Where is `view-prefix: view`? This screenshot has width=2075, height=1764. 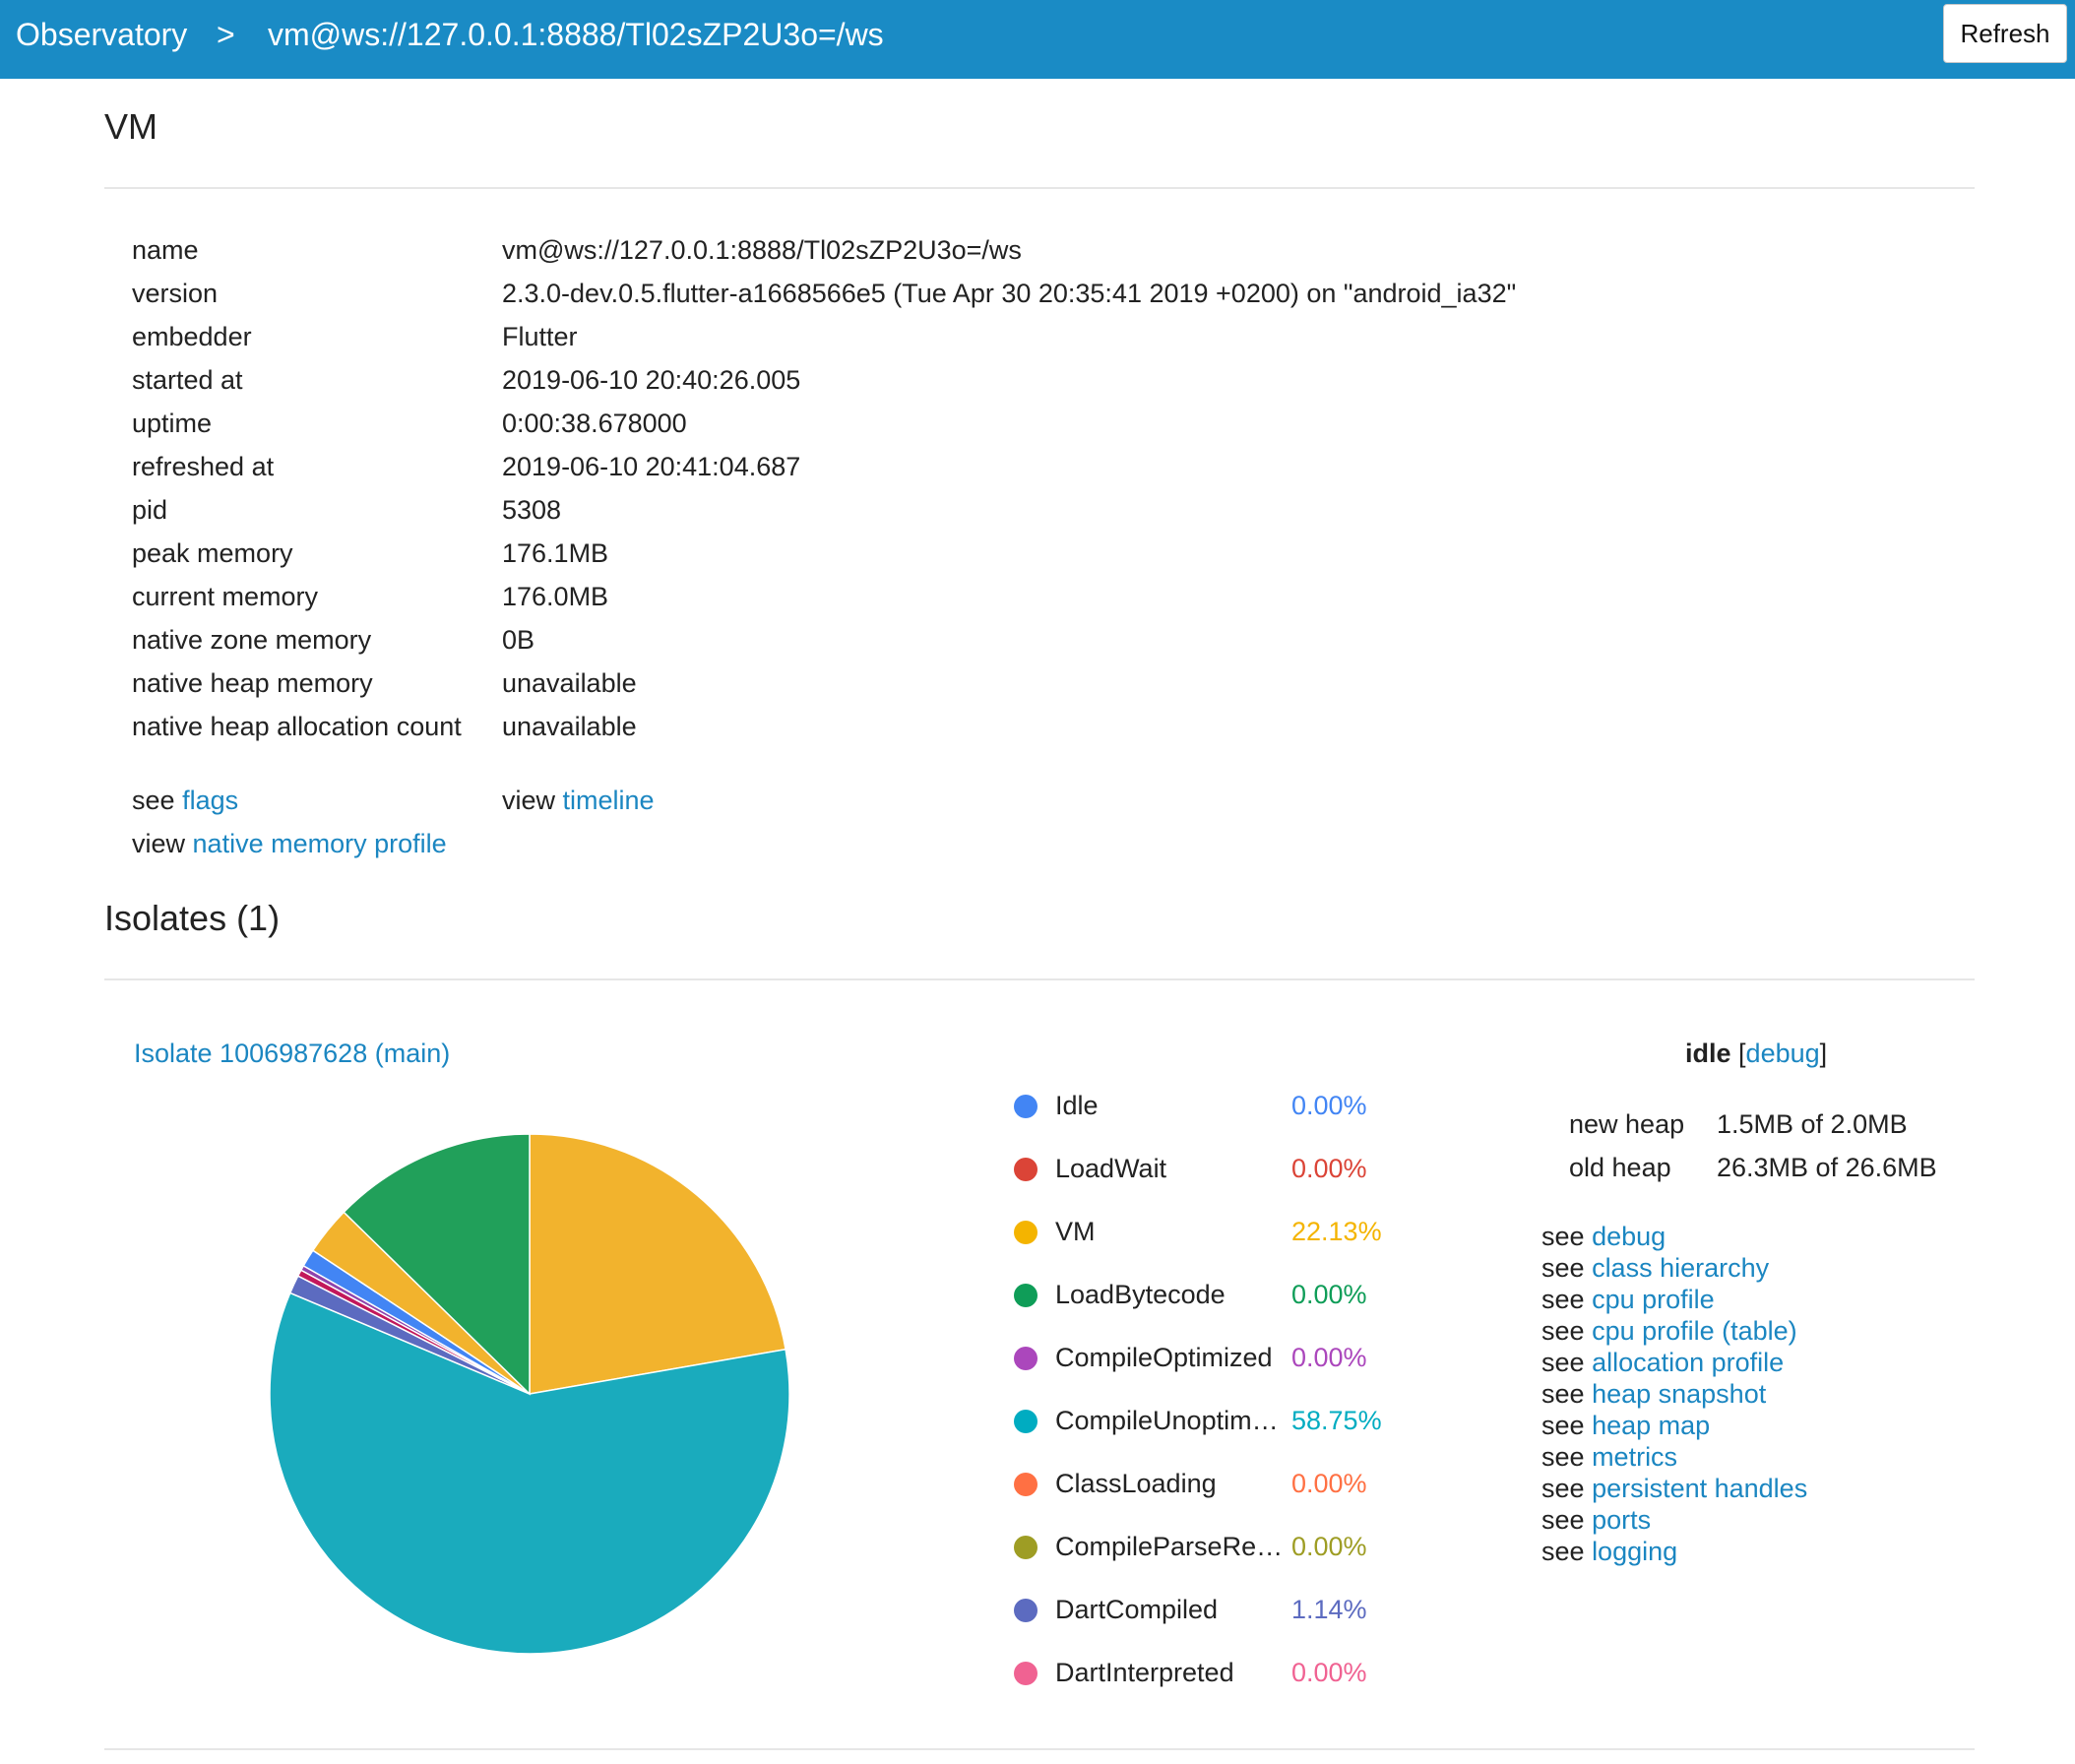
view-prefix: view is located at coordinates (529, 800).